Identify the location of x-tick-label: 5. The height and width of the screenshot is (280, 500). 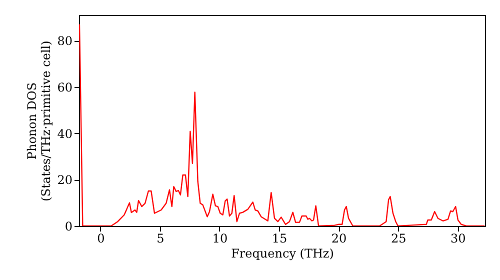
(160, 239).